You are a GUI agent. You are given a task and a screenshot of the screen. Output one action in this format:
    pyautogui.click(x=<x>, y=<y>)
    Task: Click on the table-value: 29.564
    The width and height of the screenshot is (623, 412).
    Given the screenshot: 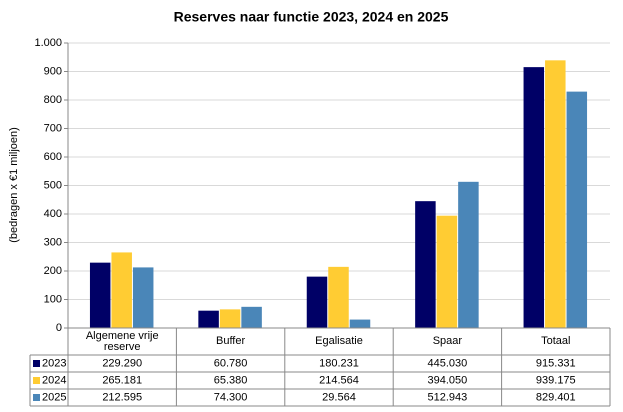 What is the action you would take?
    pyautogui.click(x=339, y=397)
    